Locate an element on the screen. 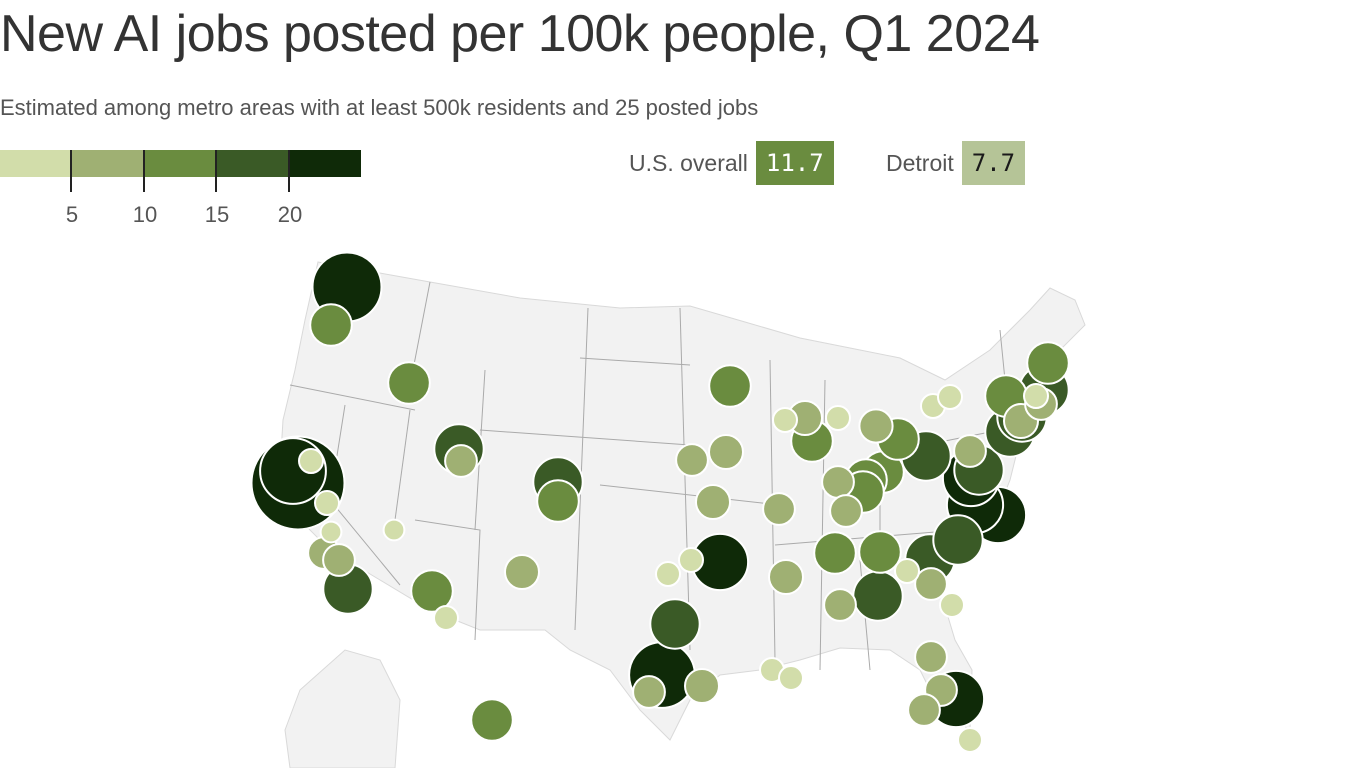 This screenshot has width=1366, height=768. metro-circle-huntsville is located at coordinates (880, 552).